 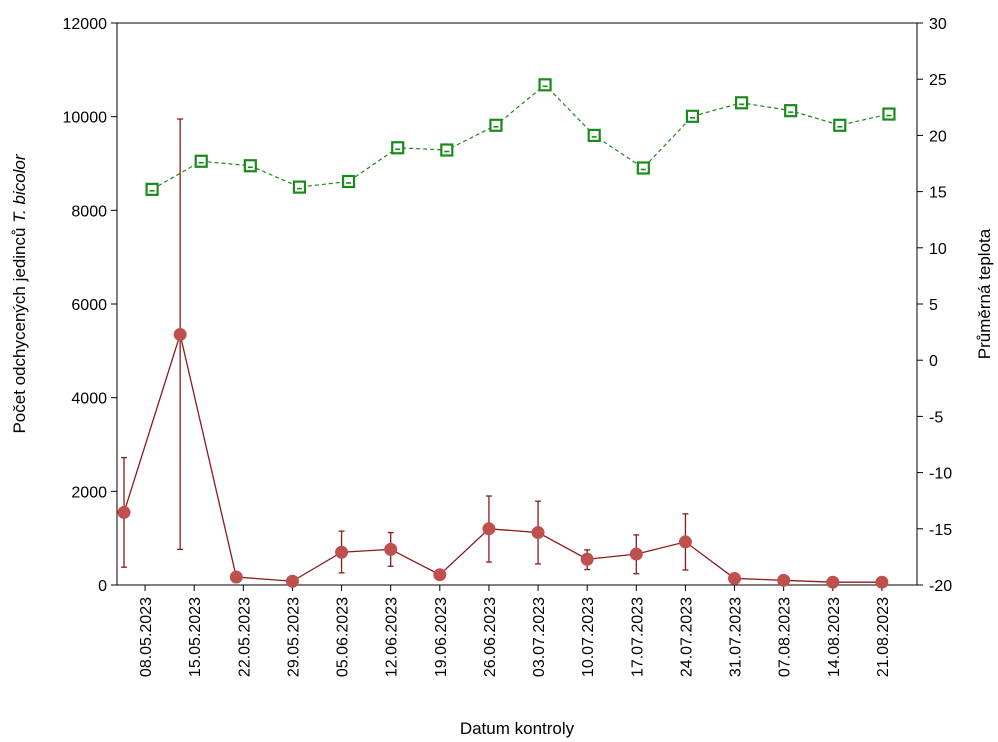 What do you see at coordinates (938, 80) in the screenshot?
I see `right-tick-label: 25` at bounding box center [938, 80].